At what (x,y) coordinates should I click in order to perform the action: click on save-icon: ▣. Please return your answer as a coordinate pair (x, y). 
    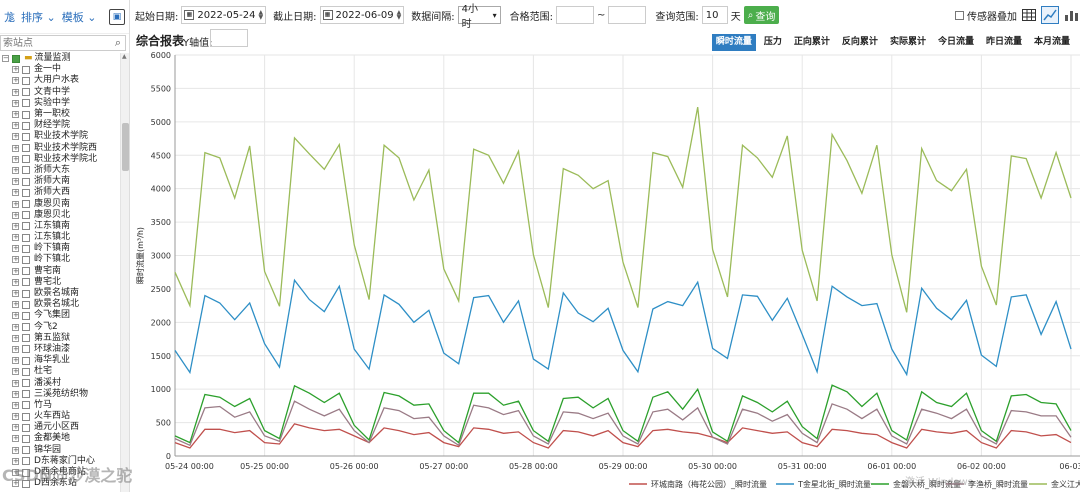
    Looking at the image, I should click on (117, 16).